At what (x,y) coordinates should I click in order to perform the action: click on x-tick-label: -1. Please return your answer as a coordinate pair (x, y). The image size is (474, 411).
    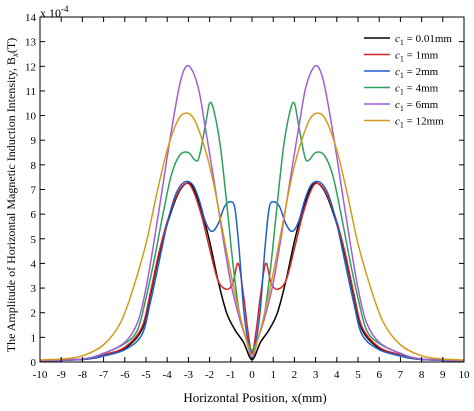
    Looking at the image, I should click on (230, 375).